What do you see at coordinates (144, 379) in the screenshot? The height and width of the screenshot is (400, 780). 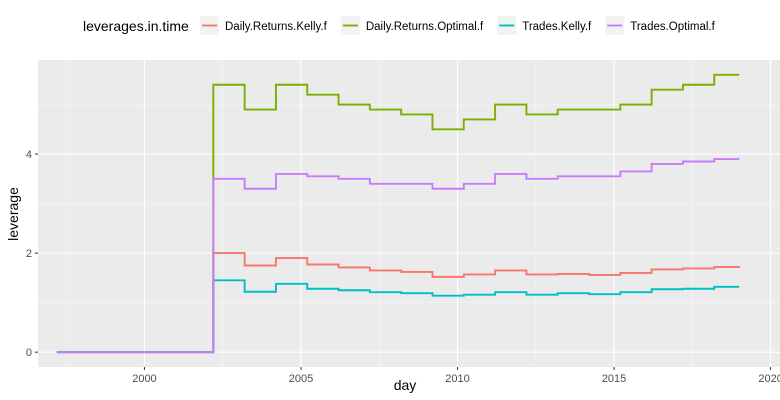 I see `x-tick-label: 2000` at bounding box center [144, 379].